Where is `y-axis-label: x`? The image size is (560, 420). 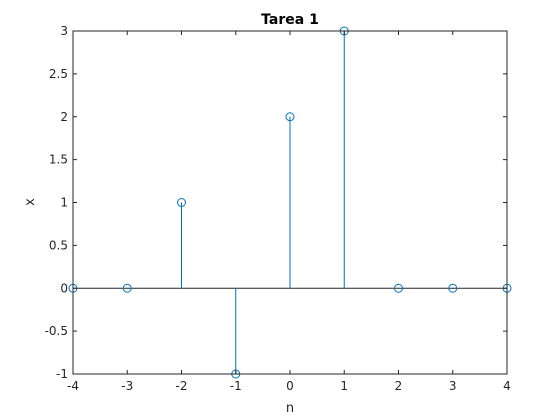
y-axis-label: x is located at coordinates (30, 202).